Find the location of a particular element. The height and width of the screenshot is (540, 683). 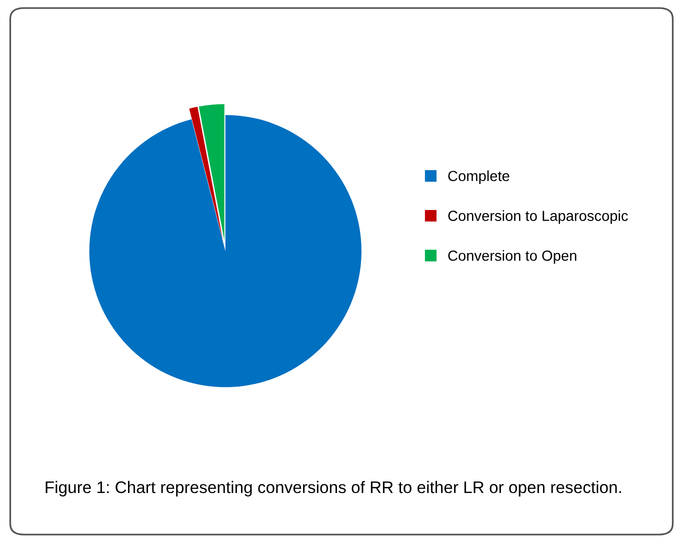

legend-label: Conversion to Open is located at coordinates (512, 257).